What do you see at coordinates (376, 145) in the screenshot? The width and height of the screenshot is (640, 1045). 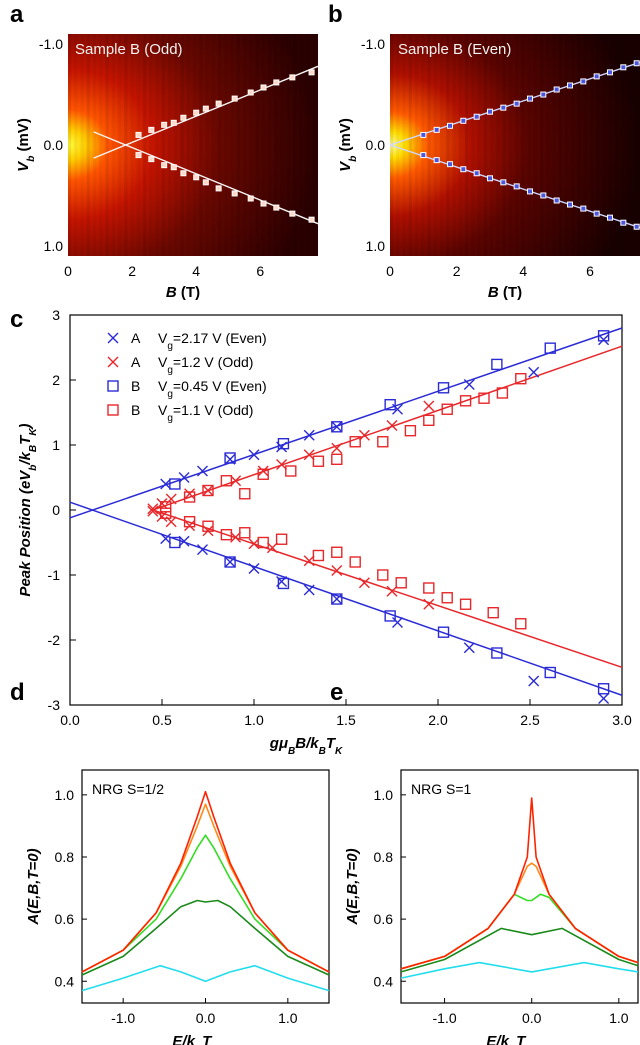 I see `y-tick-label: 0.0` at bounding box center [376, 145].